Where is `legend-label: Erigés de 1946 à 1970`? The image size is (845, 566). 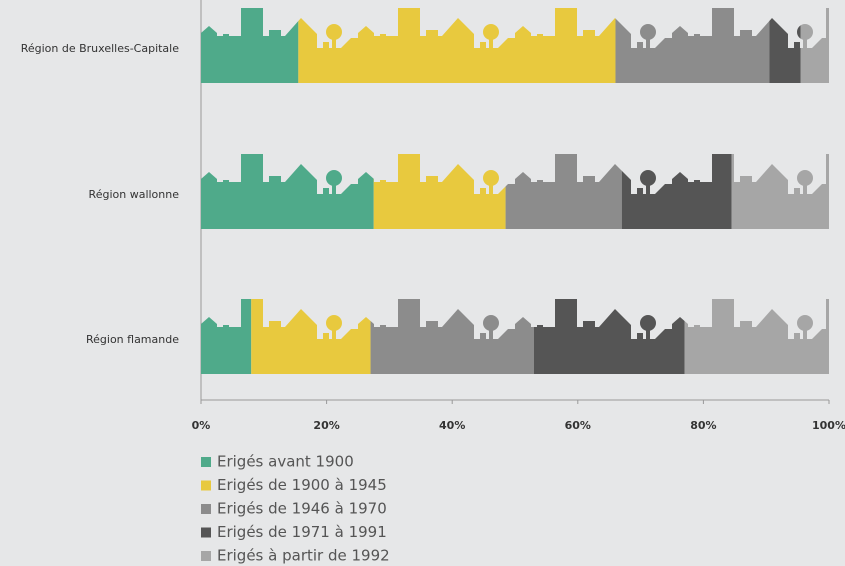
legend-label: Erigés de 1946 à 1970 is located at coordinates (302, 509).